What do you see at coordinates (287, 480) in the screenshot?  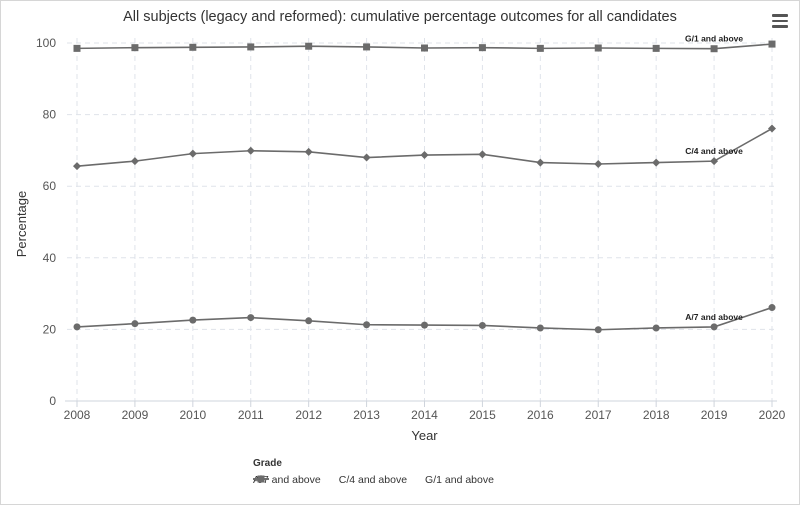 I see `legend-label: A/7 and above` at bounding box center [287, 480].